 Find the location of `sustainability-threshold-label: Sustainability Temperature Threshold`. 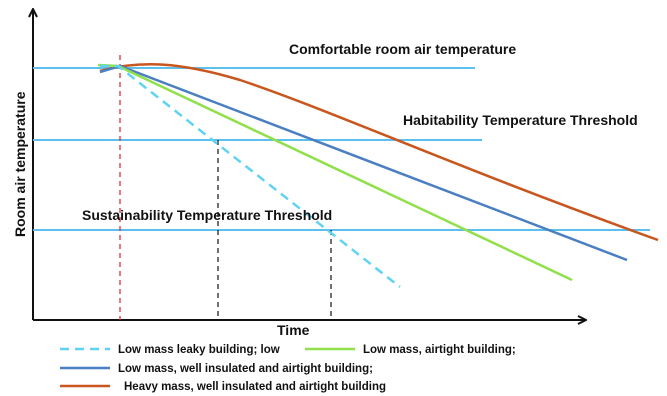

sustainability-threshold-label: Sustainability Temperature Threshold is located at coordinates (207, 215).